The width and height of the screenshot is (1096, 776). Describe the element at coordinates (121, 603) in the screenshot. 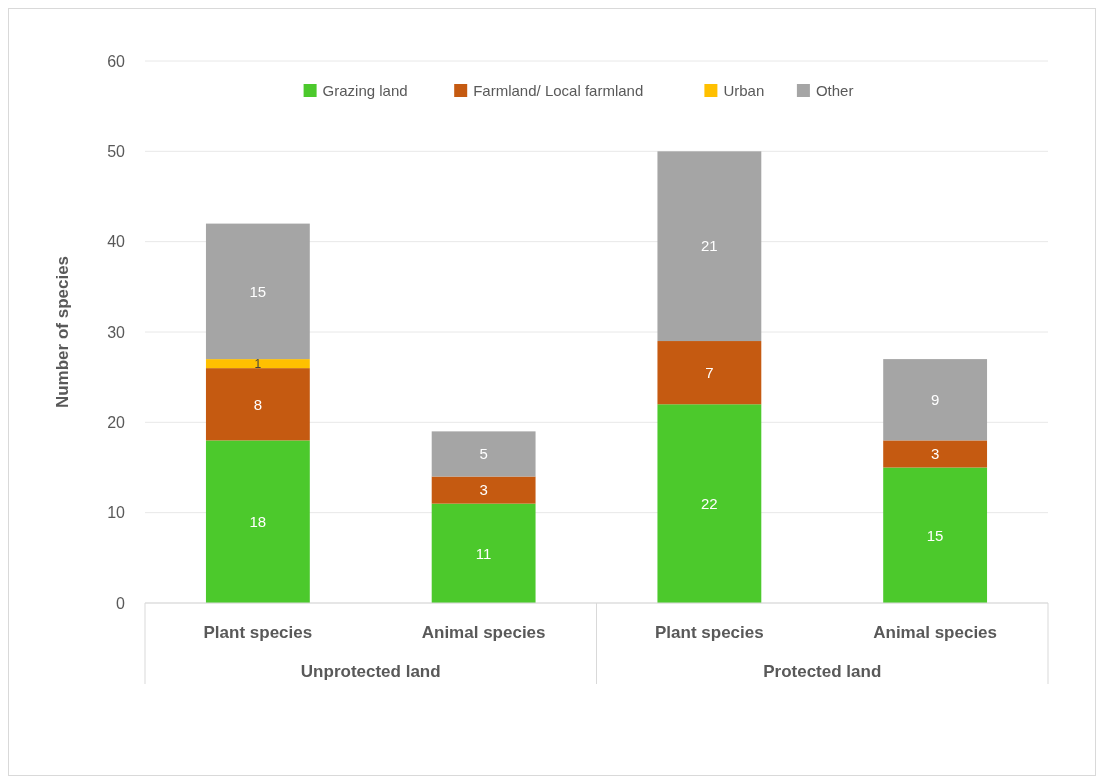

I see `y-tick-label: 0` at that location.